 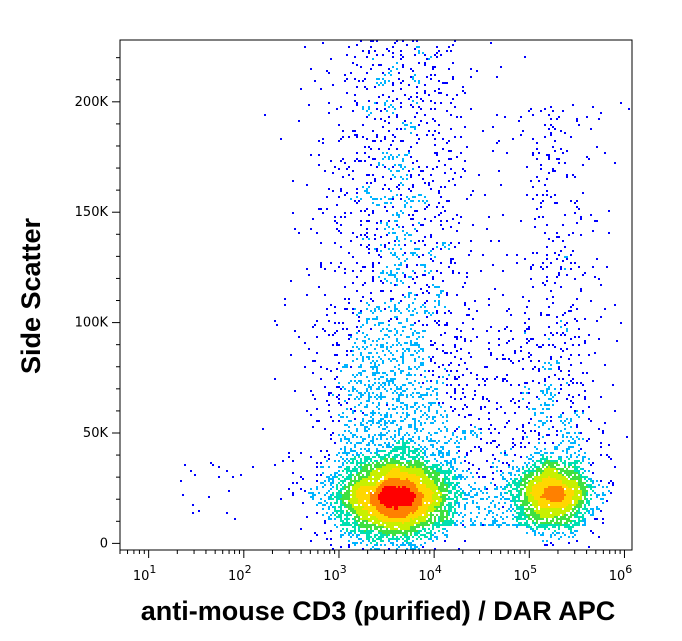 What do you see at coordinates (376, 567) in the screenshot?
I see `x-axis: 10¹ 10² 10³ 10⁴ 10⁵ 10⁶` at bounding box center [376, 567].